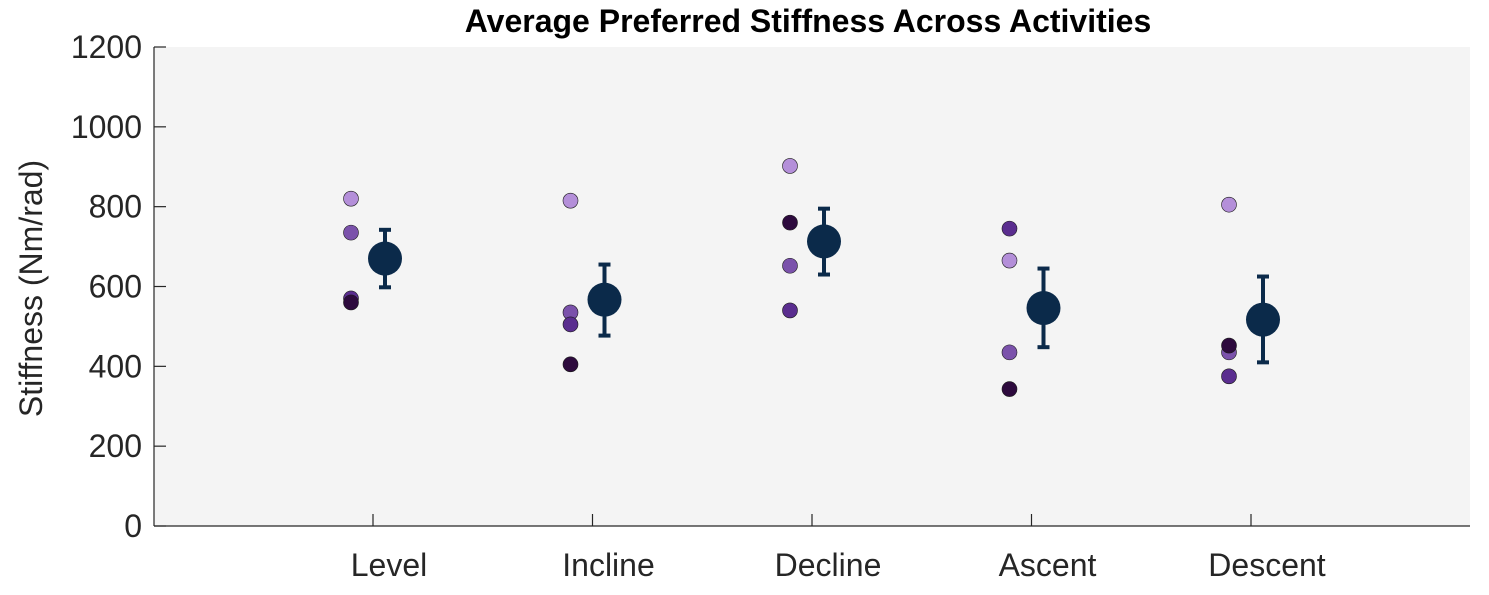 The image size is (1489, 595). Describe the element at coordinates (1267, 565) in the screenshot. I see `x-tick-label: Descent` at that location.